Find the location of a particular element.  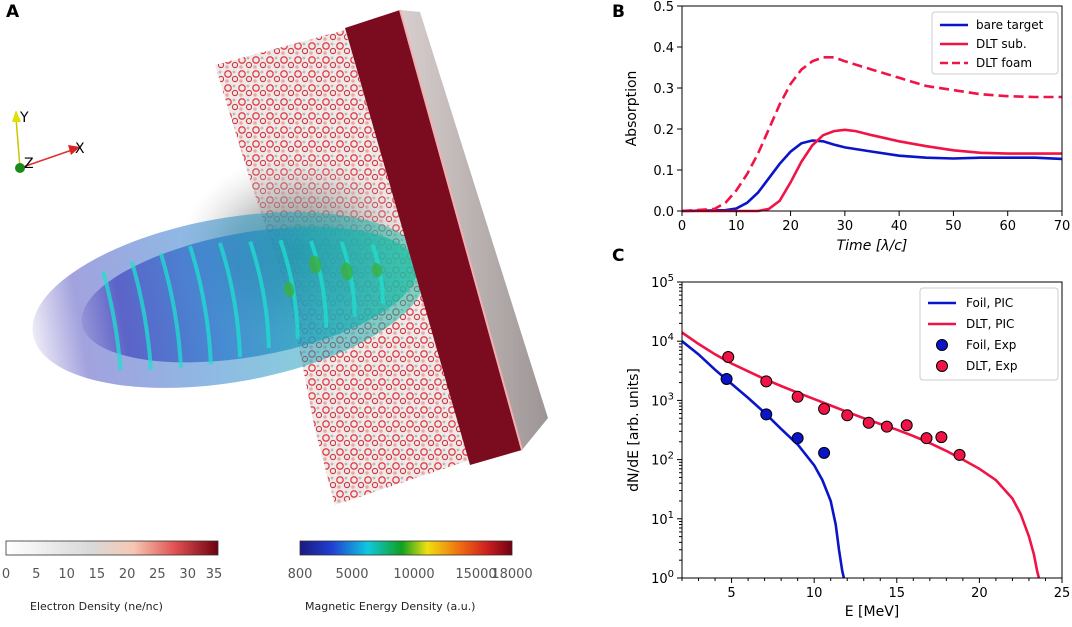

x-tick-label: 30 is located at coordinates (845, 226).